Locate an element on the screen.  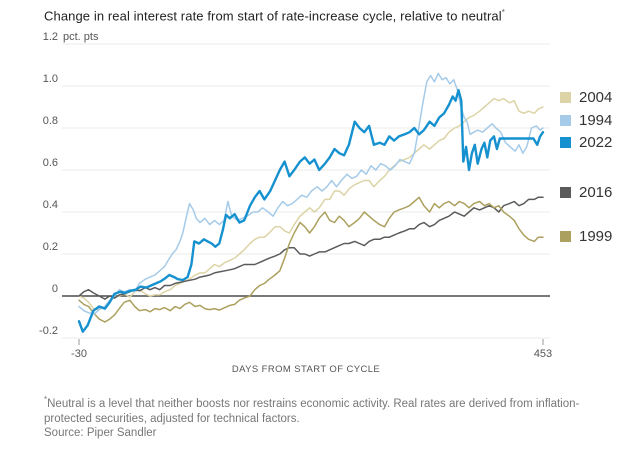
y-tick-label: 0.2 is located at coordinates (50, 247).